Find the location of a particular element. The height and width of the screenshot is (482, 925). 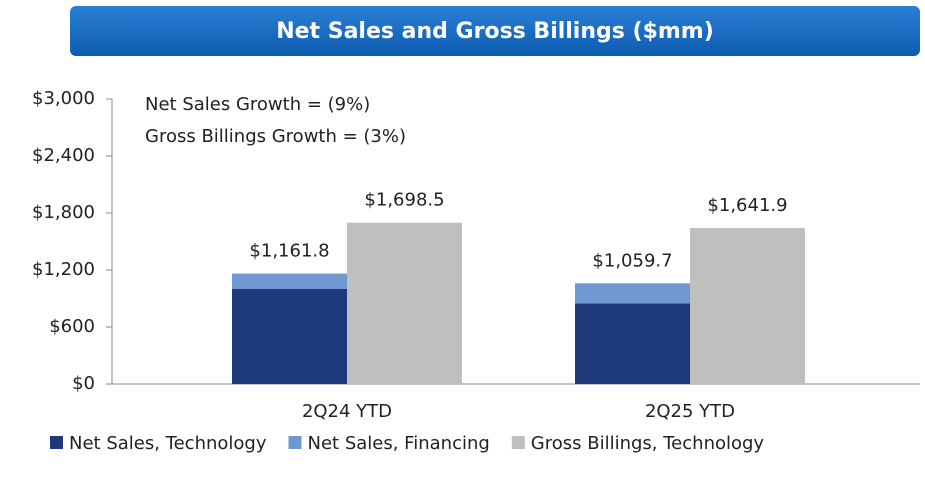

title-banner is located at coordinates (495, 31).